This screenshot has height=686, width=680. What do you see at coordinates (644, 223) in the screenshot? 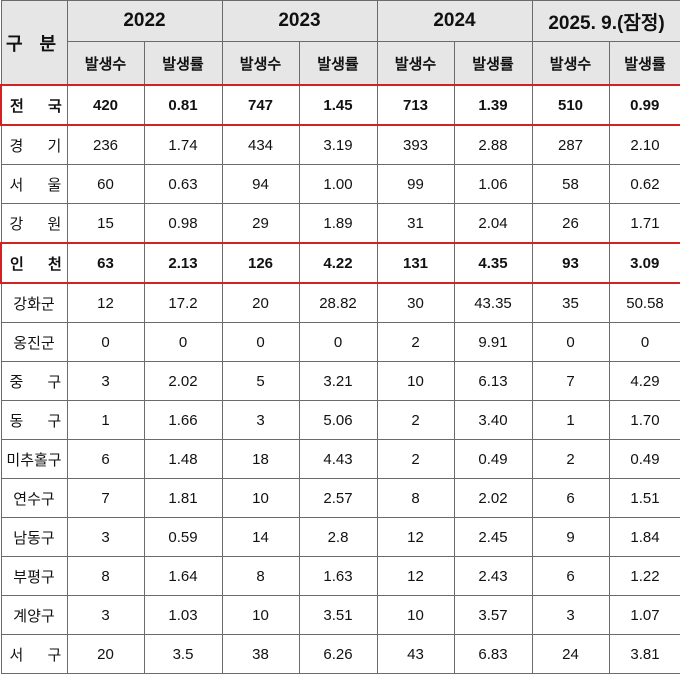
I see `rate-cell: 1.71` at bounding box center [644, 223].